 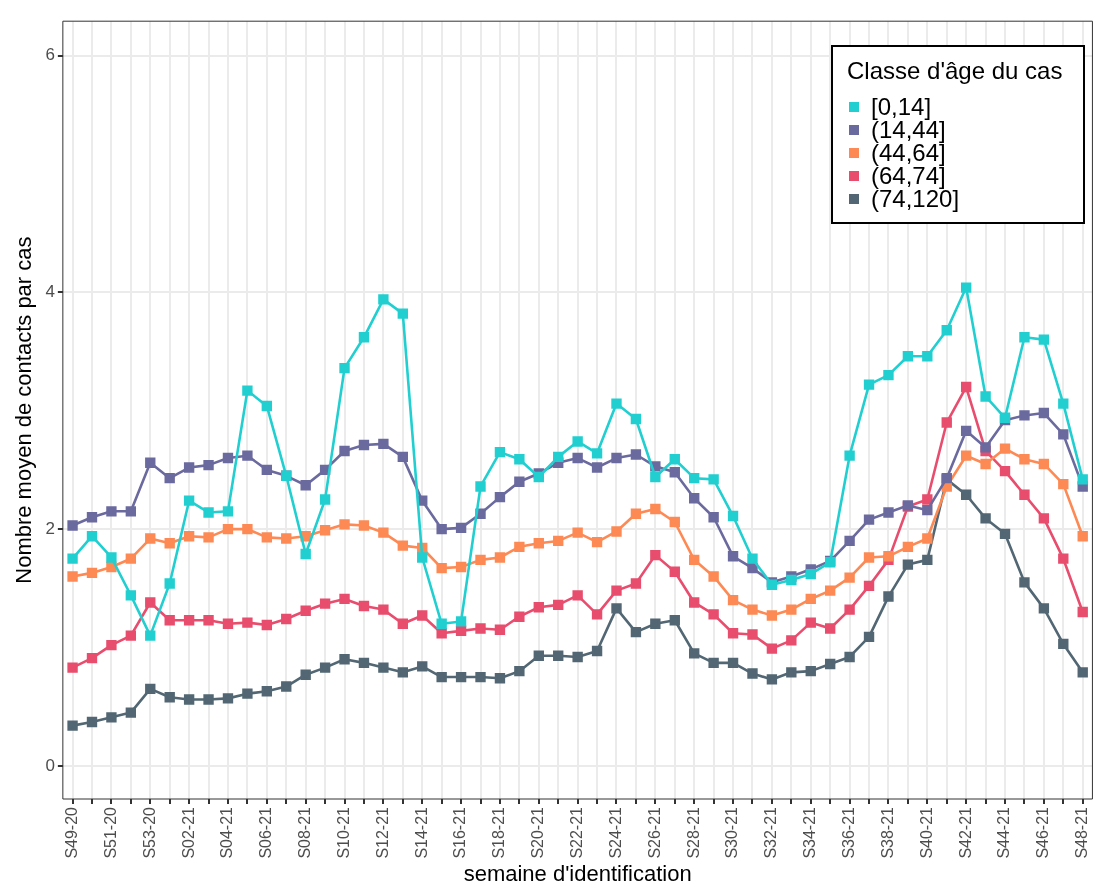 What do you see at coordinates (577, 873) in the screenshot?
I see `x-axis-title: semaine d'identification` at bounding box center [577, 873].